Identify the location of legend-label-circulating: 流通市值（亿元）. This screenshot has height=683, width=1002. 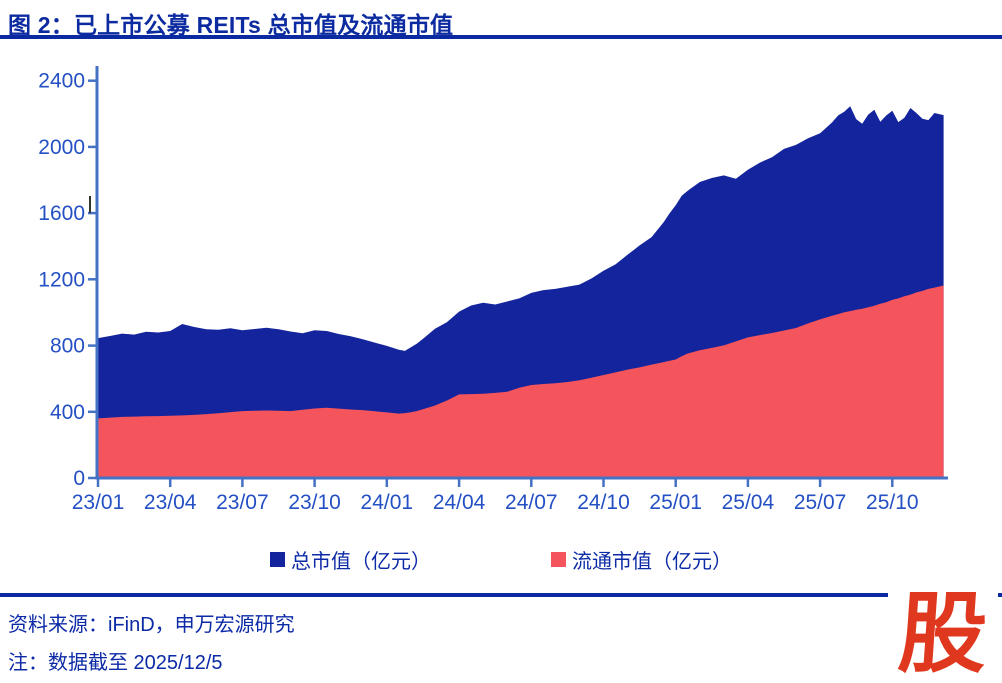
(652, 561).